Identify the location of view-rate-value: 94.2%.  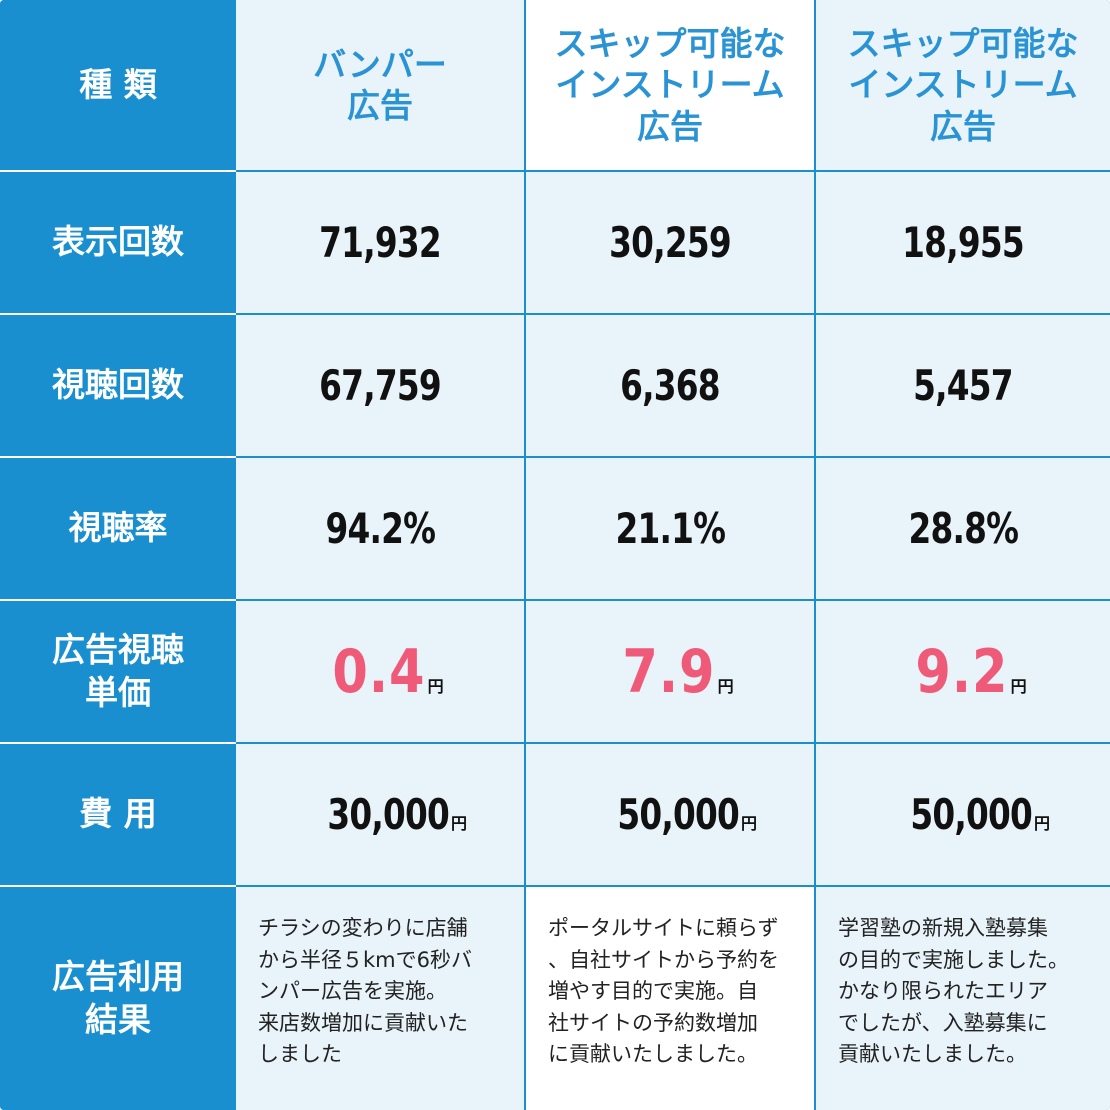
(380, 528).